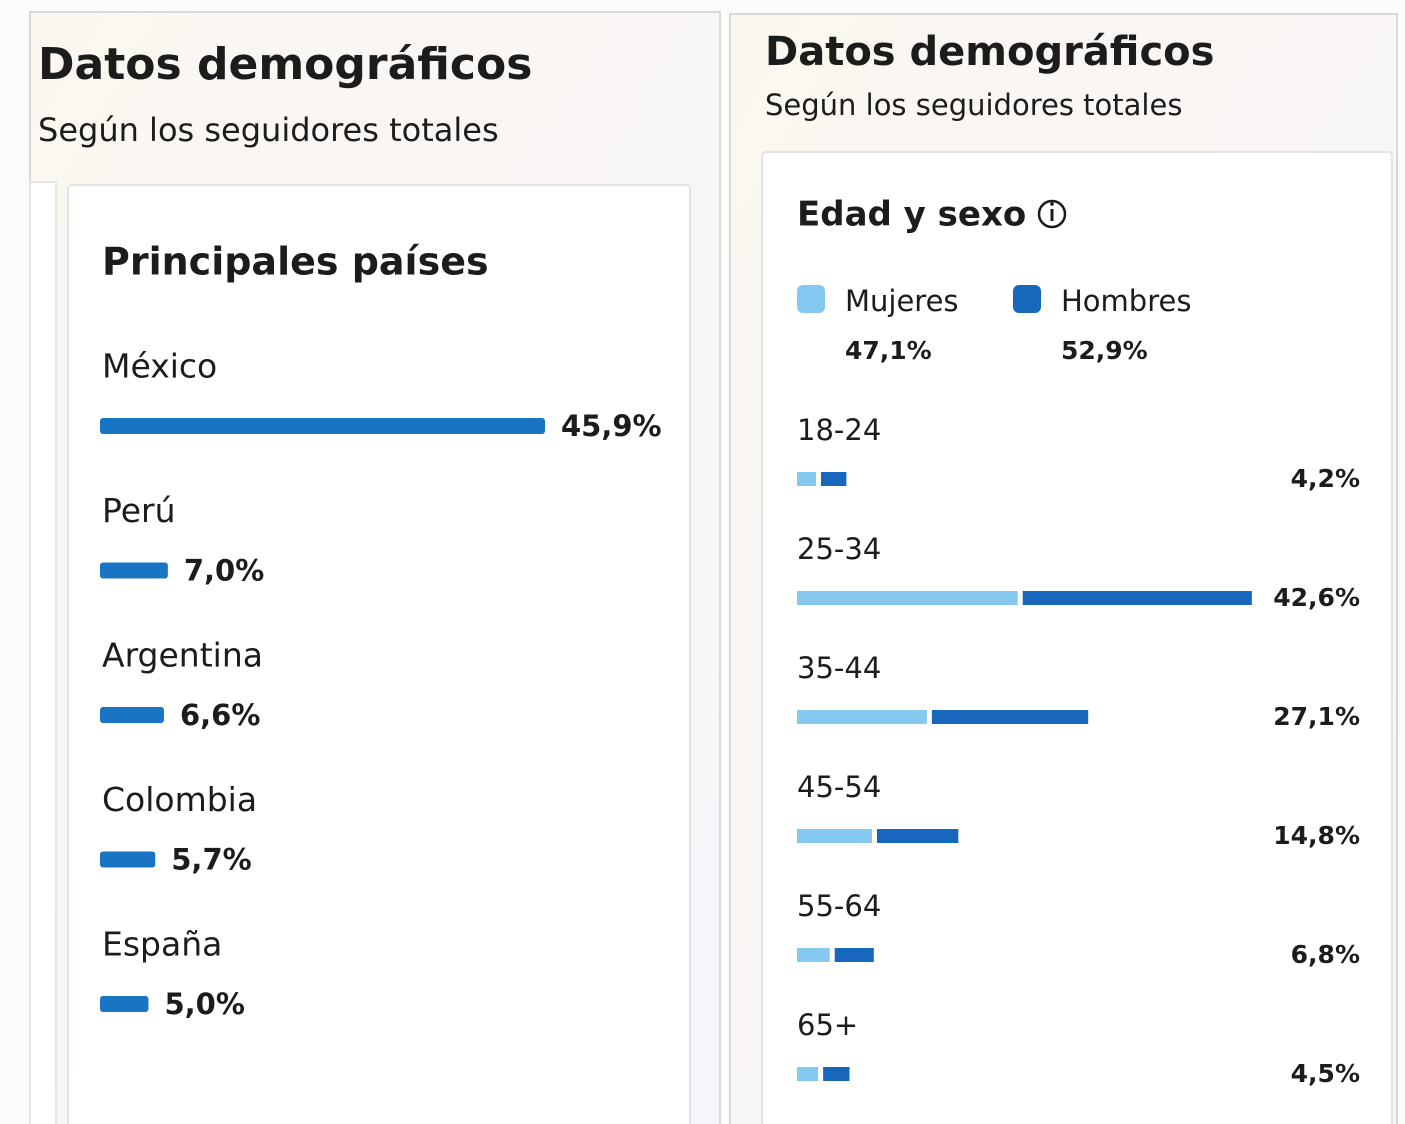 The image size is (1405, 1124). What do you see at coordinates (1316, 597) in the screenshot?
I see `total-label: 42,6%` at bounding box center [1316, 597].